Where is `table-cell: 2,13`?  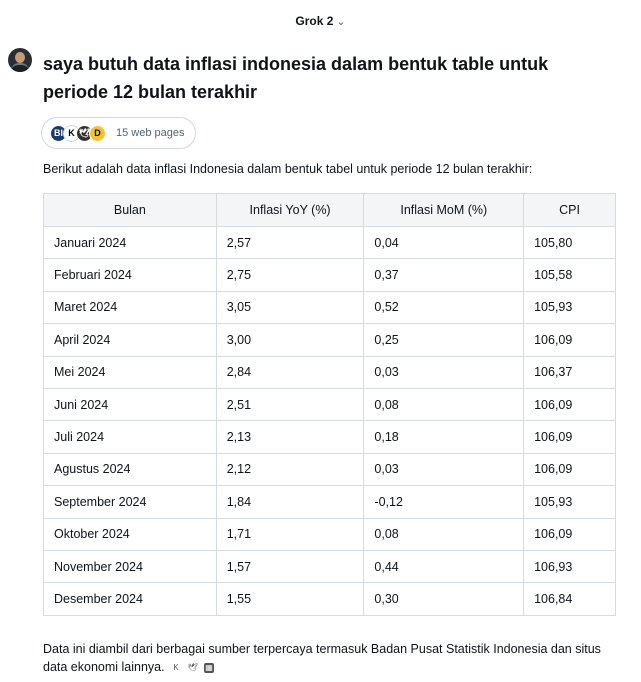
table-cell: 2,13 is located at coordinates (290, 437).